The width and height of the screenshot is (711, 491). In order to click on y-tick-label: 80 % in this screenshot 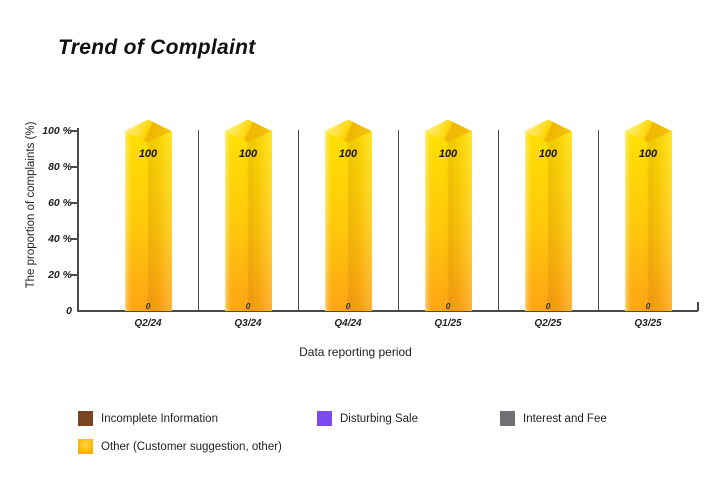, I will do `click(60, 166)`.